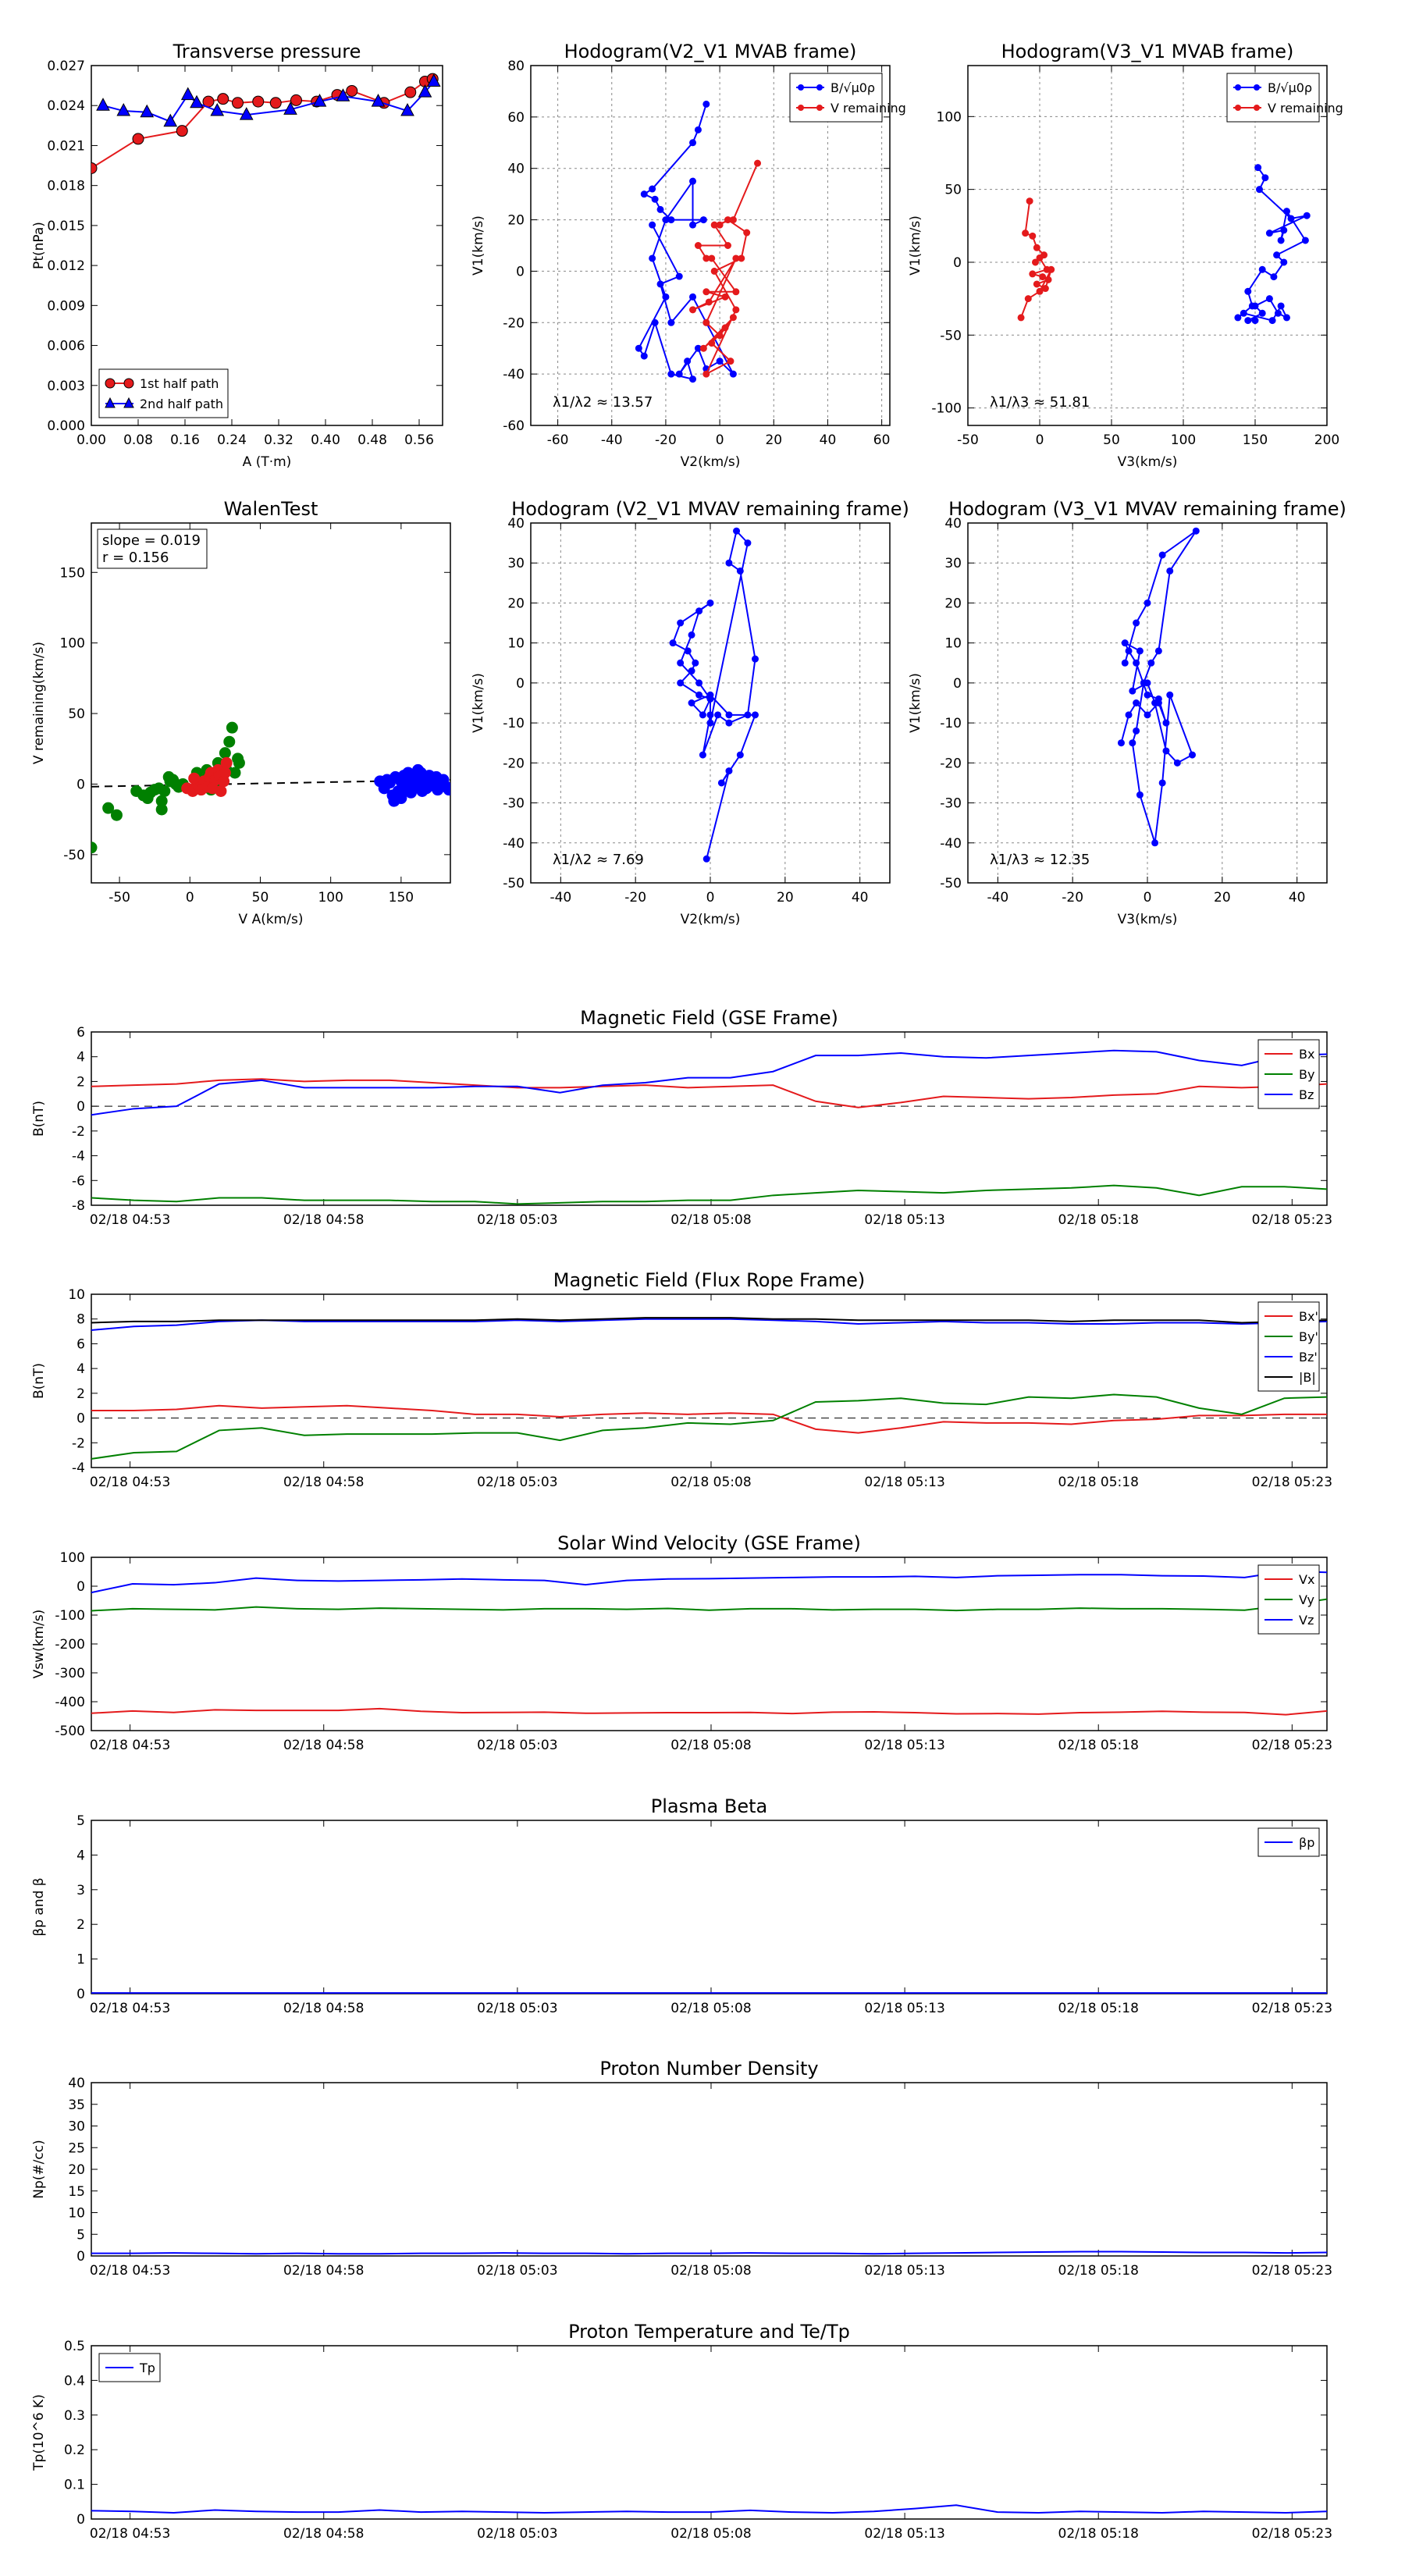 This screenshot has width=1405, height=2576. I want to click on y-tick-label: 0.4, so click(74, 2381).